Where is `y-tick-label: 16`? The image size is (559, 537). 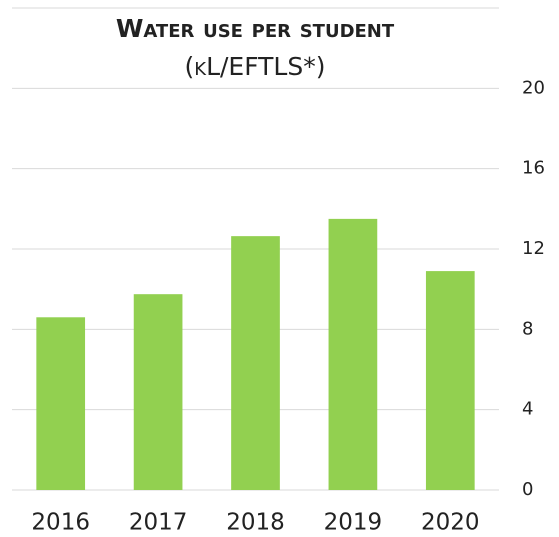
y-tick-label: 16 is located at coordinates (533, 168).